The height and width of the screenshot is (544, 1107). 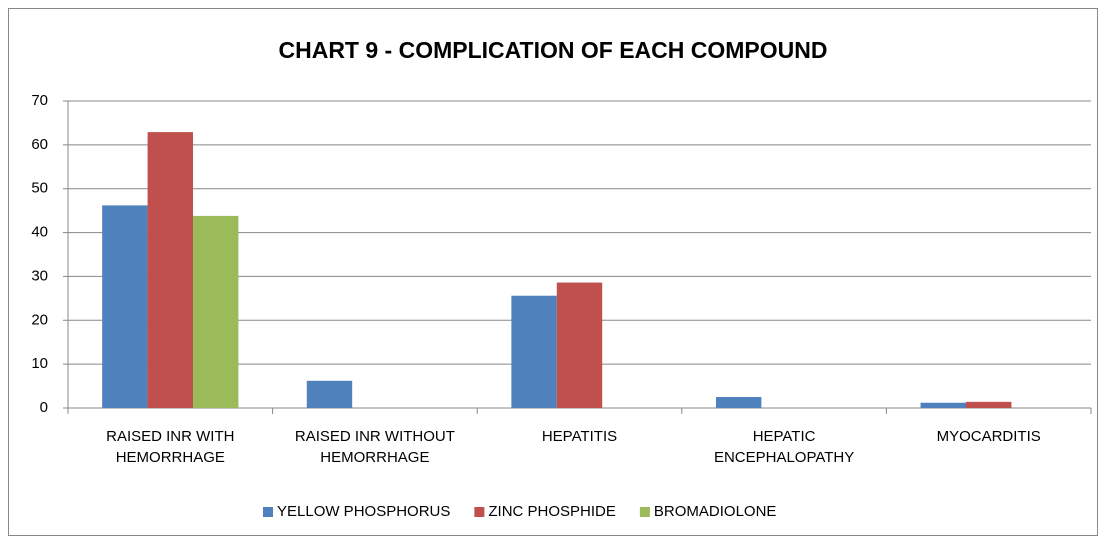 I want to click on x-tick-label: HEPATIC ENCEPHALOPATHY, so click(x=784, y=447).